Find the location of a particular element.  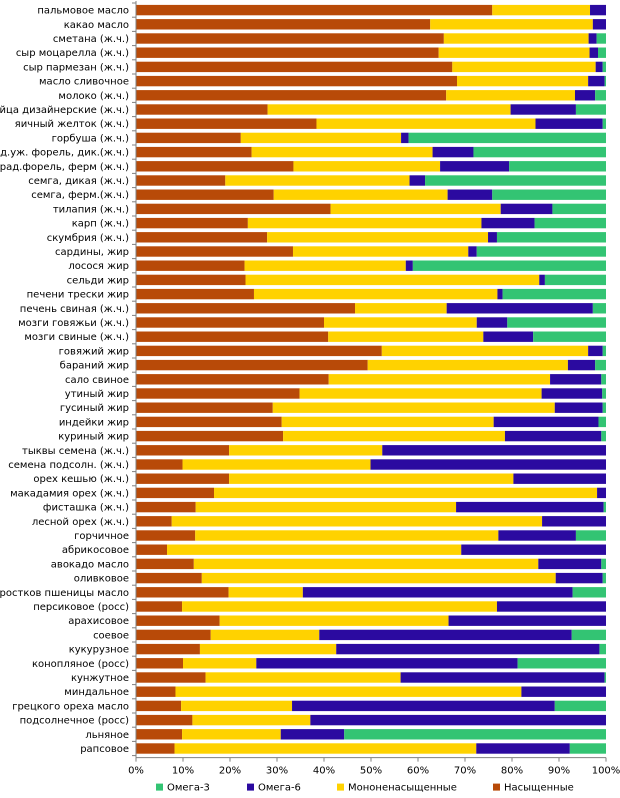

category-label: семга, дикая (ж.ч.) is located at coordinates (78, 181).